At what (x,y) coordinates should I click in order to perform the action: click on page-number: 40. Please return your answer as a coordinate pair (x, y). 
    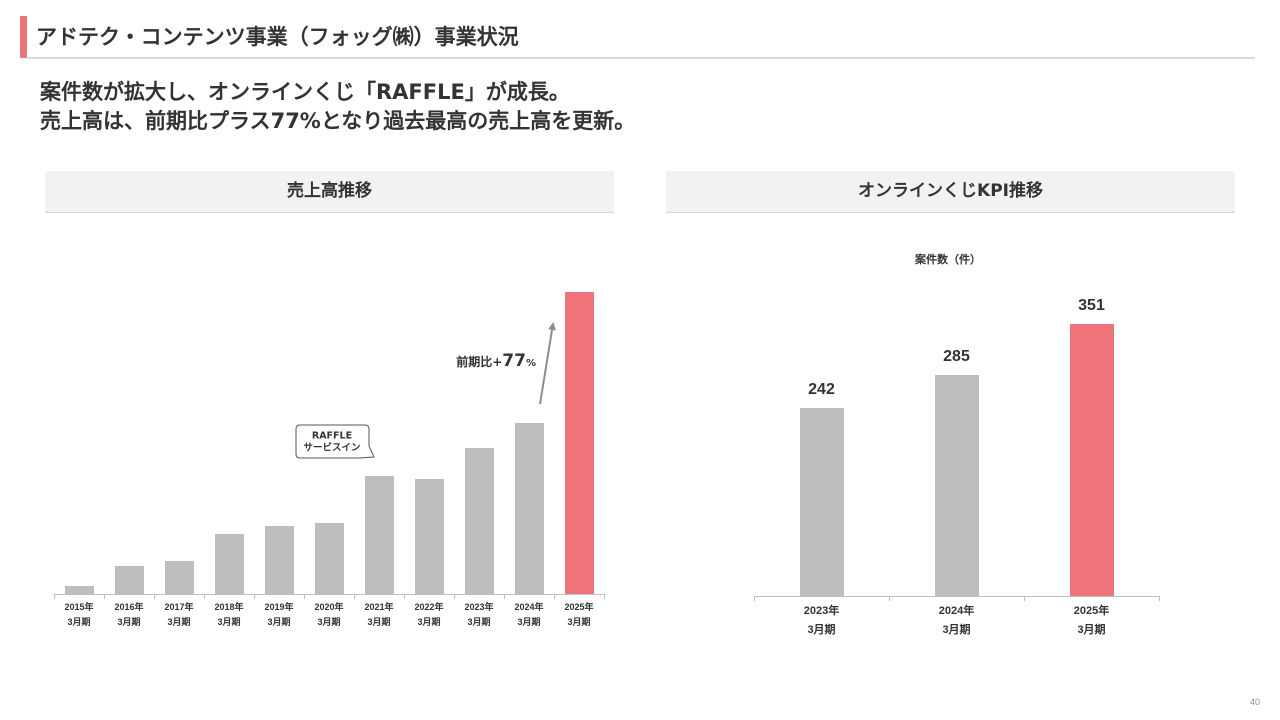
    Looking at the image, I should click on (1254, 702).